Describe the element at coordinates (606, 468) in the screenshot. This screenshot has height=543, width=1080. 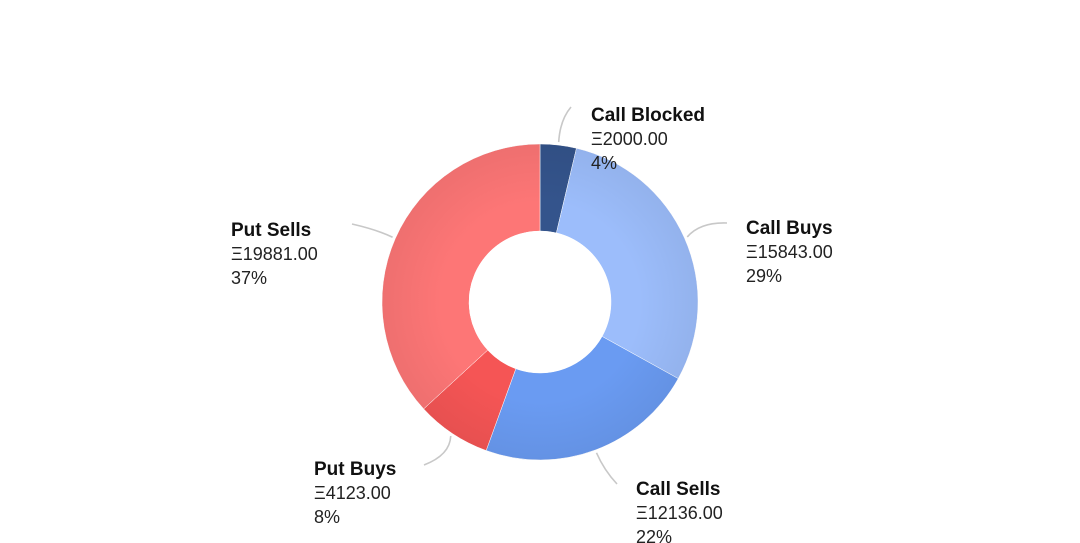
I see `leader-line-call-sells` at that location.